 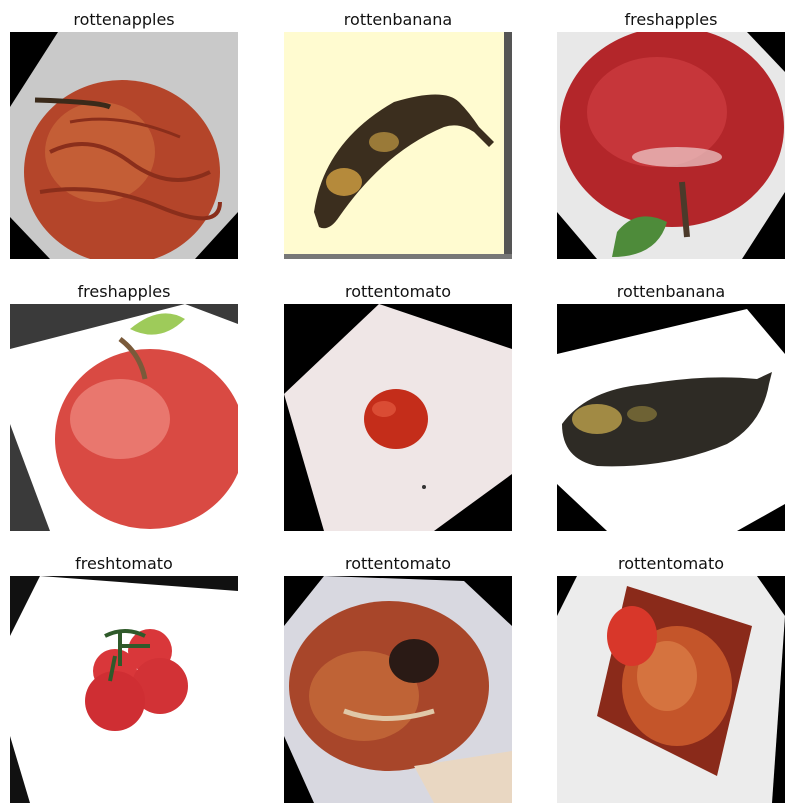 What do you see at coordinates (124, 19) in the screenshot?
I see `image-title: rottenapples` at bounding box center [124, 19].